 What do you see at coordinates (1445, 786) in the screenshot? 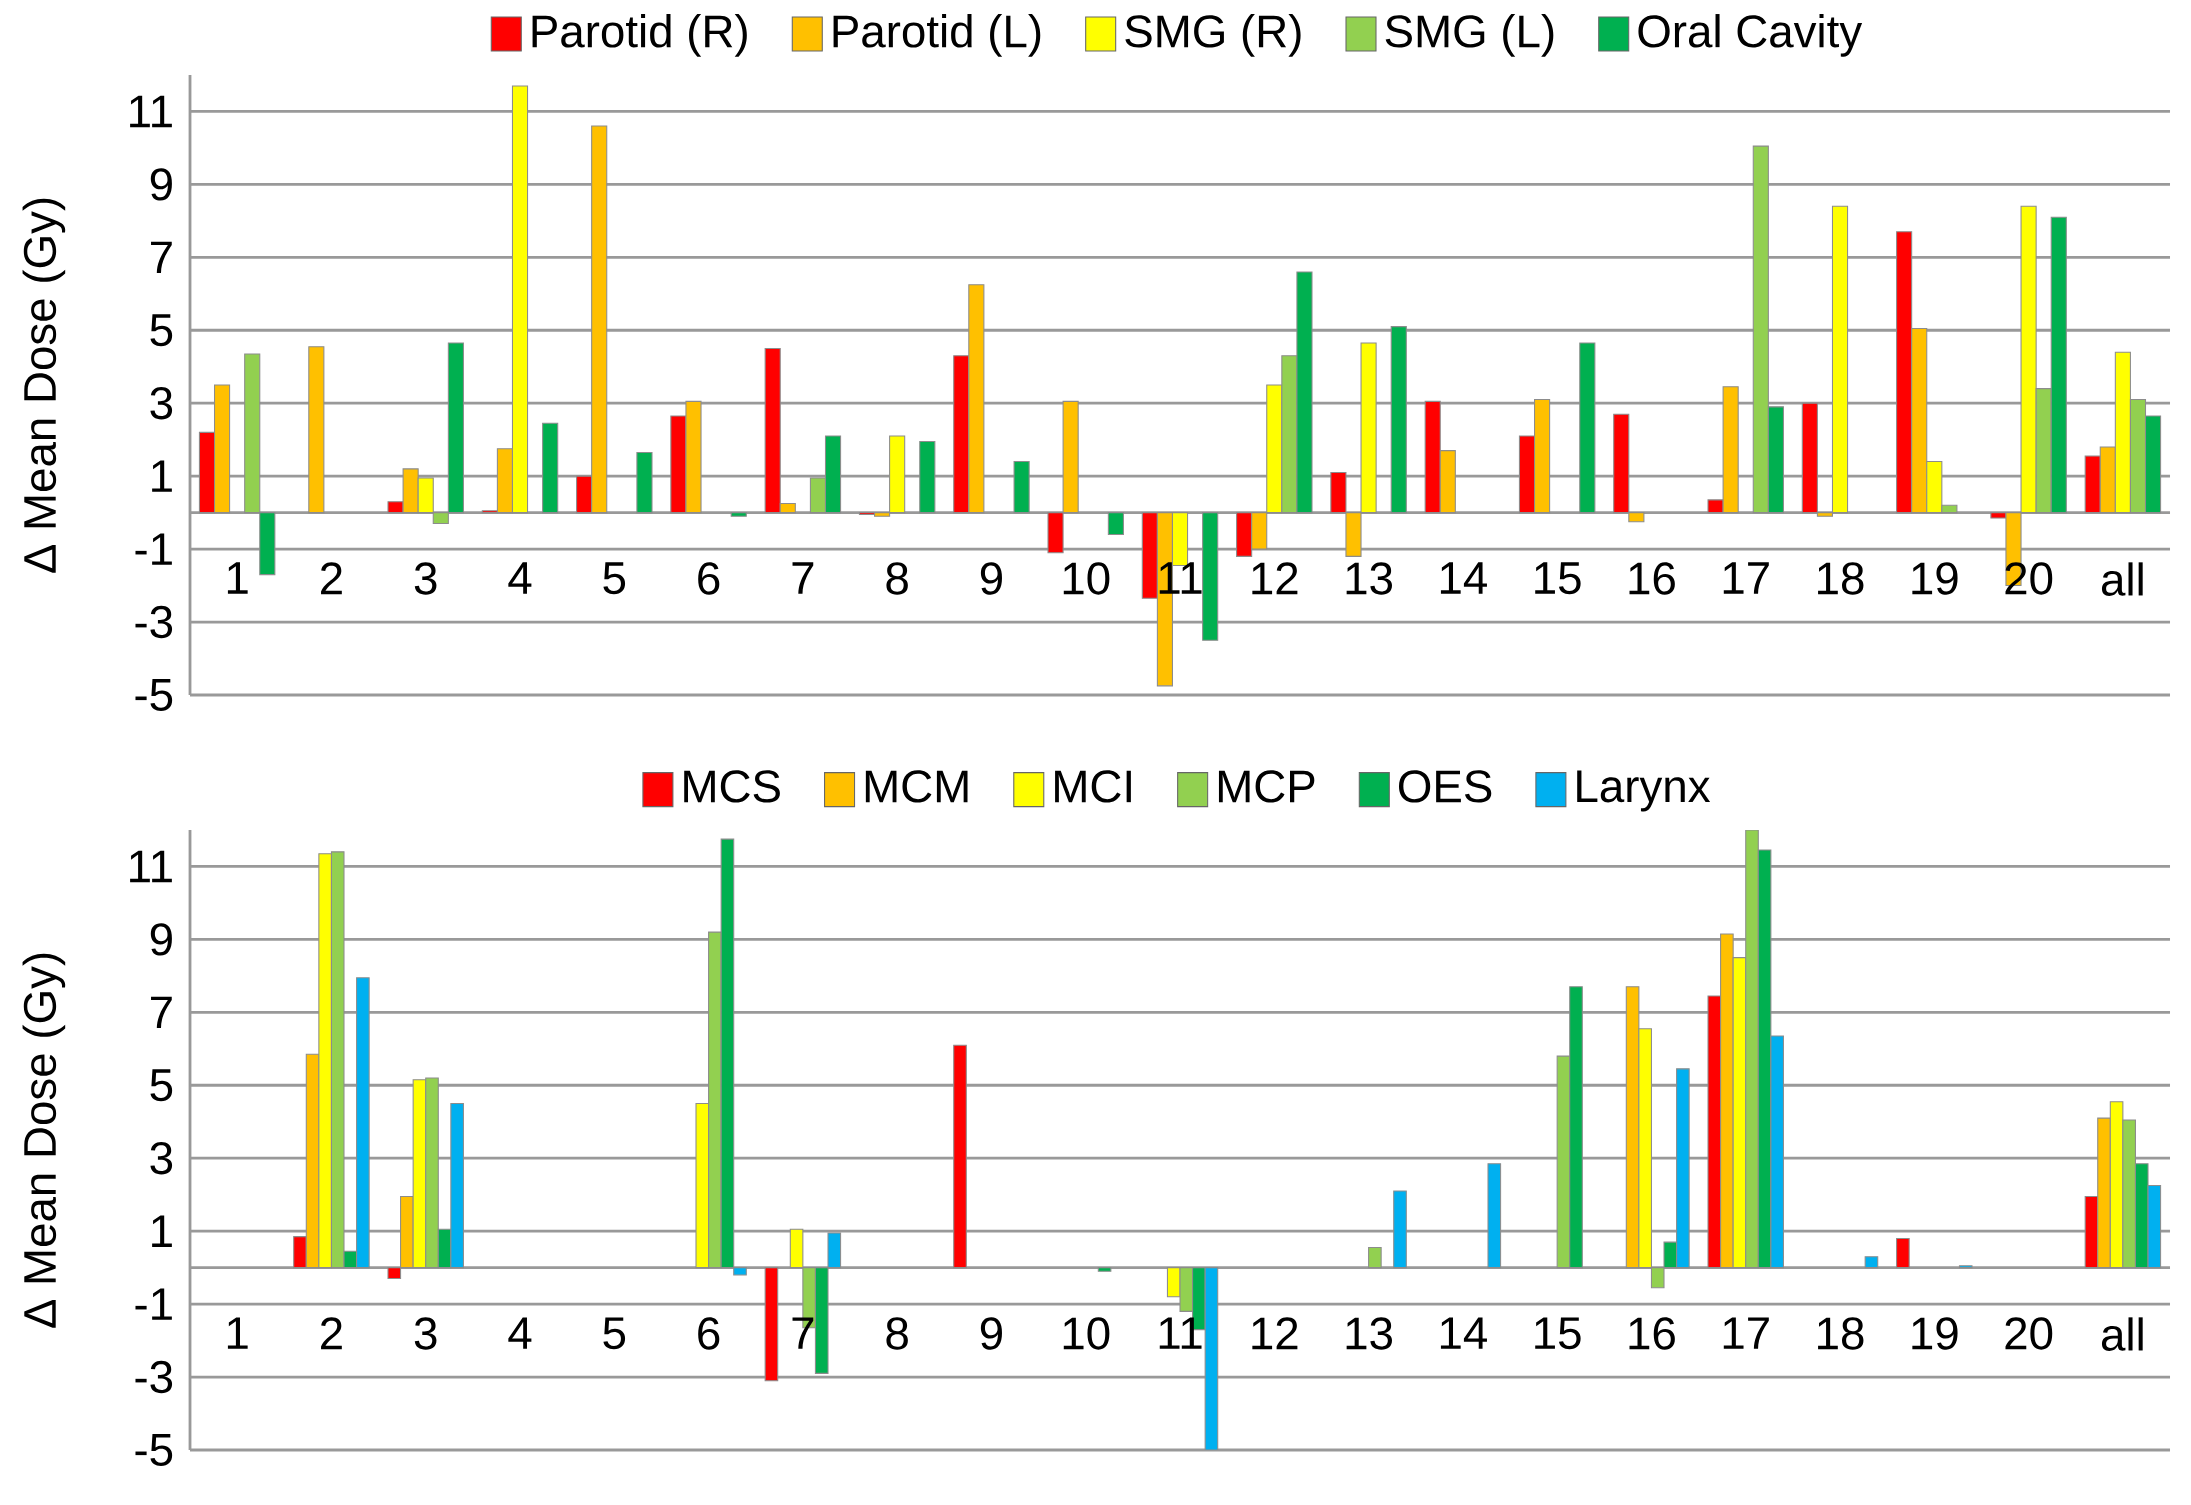
I see `legend-label: OES` at bounding box center [1445, 786].